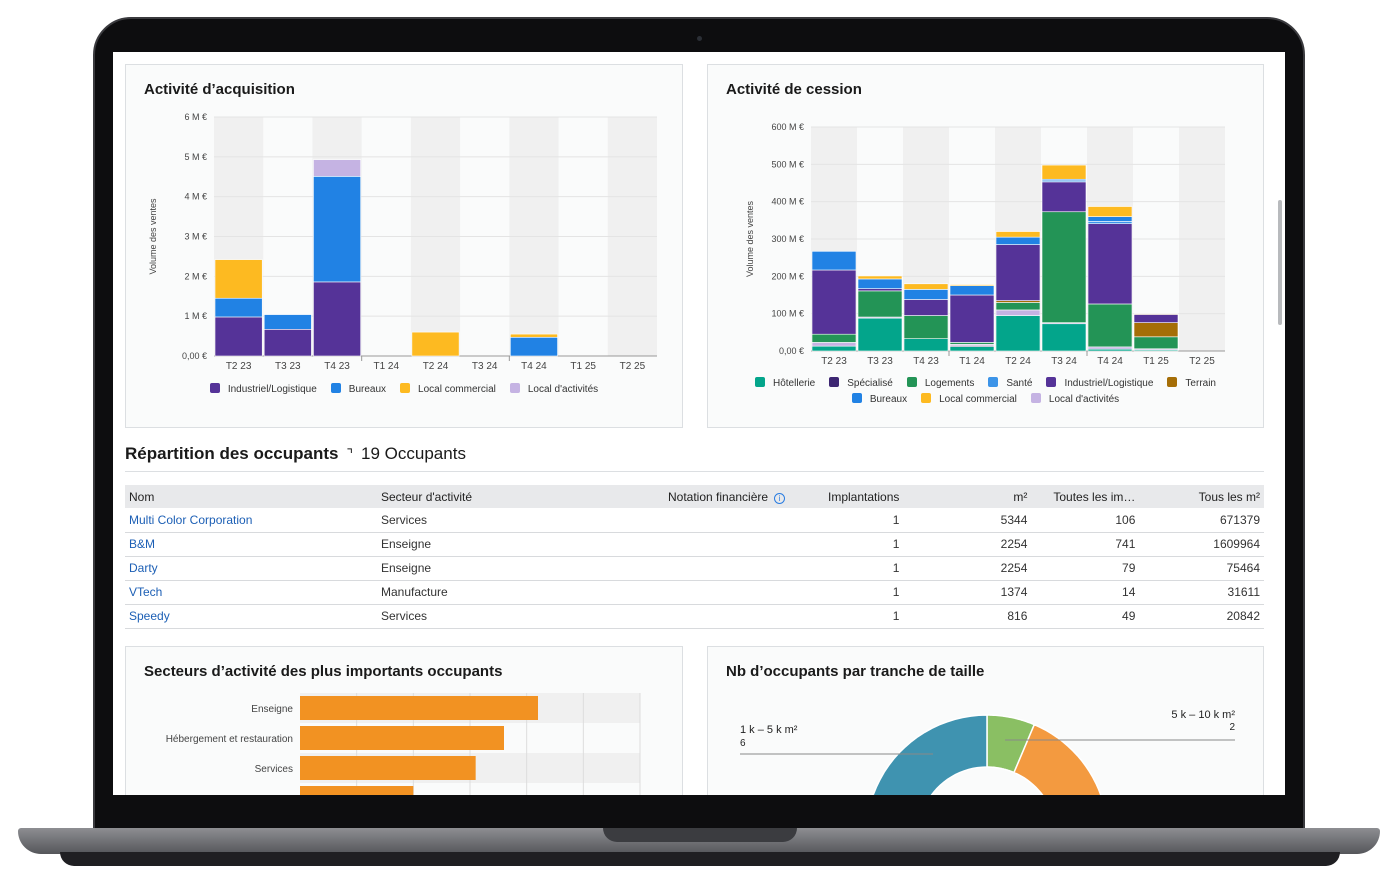 This screenshot has width=1400, height=894. Describe the element at coordinates (1191, 383) in the screenshot. I see `legend-item: Terrain` at that location.